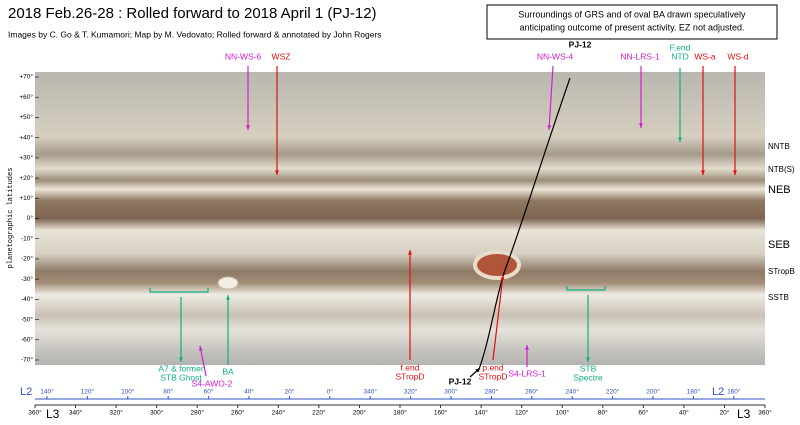 The image size is (800, 425). I want to click on l3-tick-label: 160°, so click(441, 413).